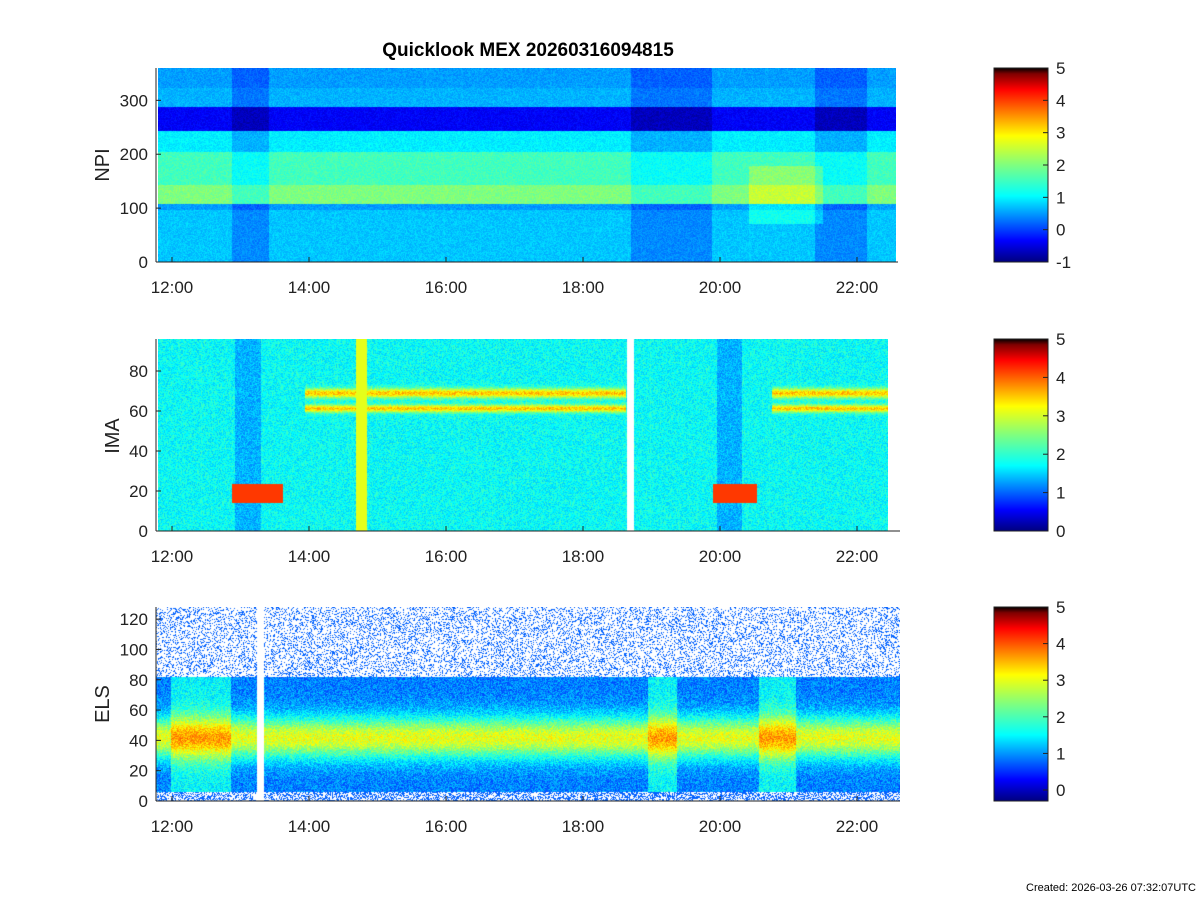 Image resolution: width=1200 pixels, height=900 pixels. What do you see at coordinates (1111, 888) in the screenshot?
I see `created-timestamp: Created: 2026-03-26 07:32:07UTC` at bounding box center [1111, 888].